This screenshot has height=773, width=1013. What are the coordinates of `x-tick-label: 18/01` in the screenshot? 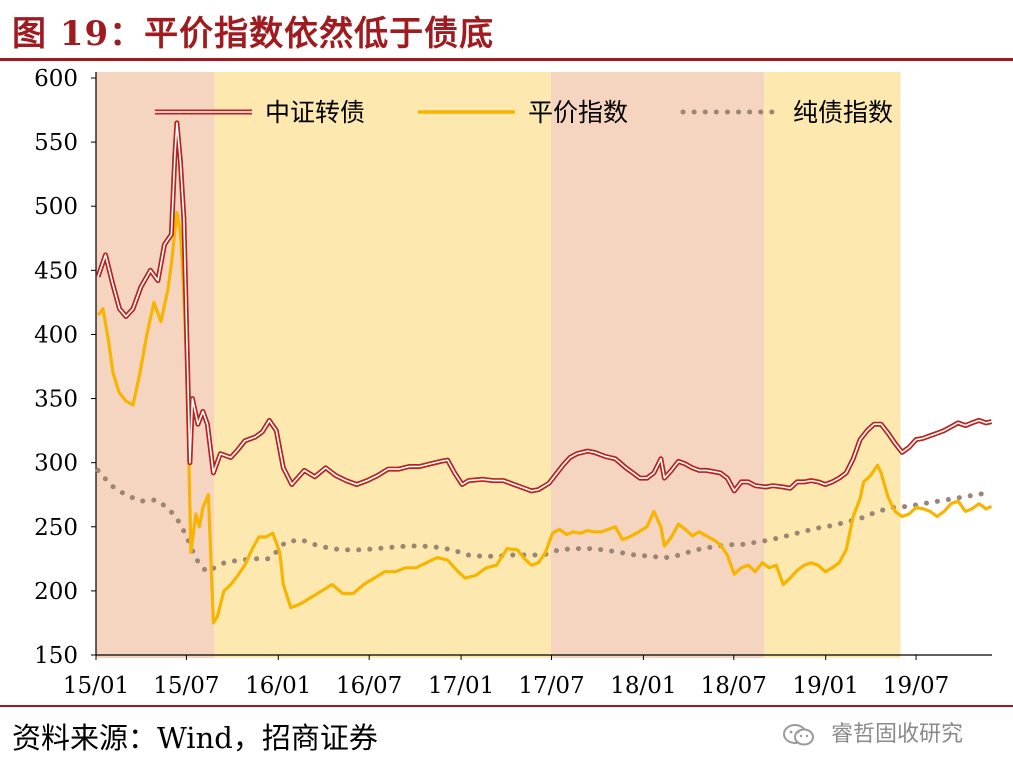 It's located at (643, 686).